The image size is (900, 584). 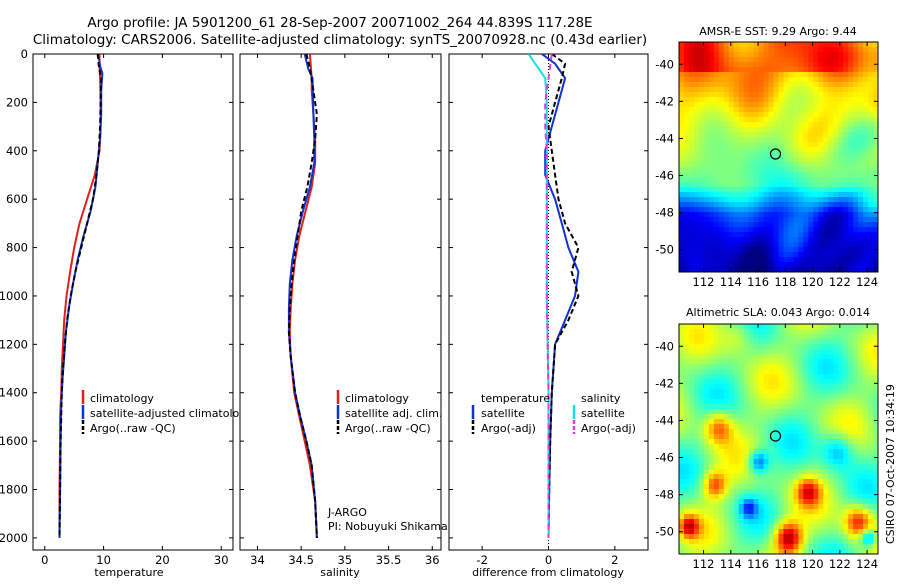 I want to click on y-tick-label: 600, so click(x=17, y=199).